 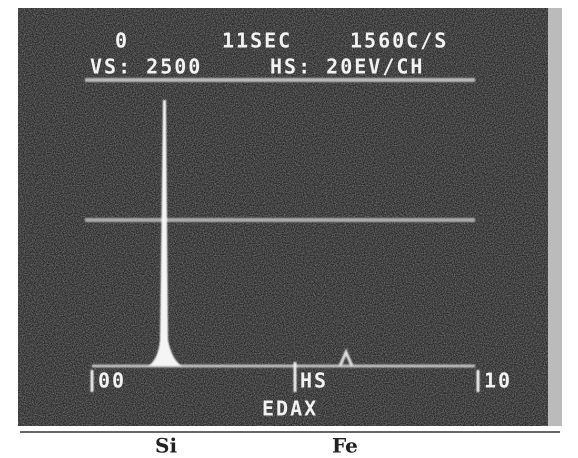 What do you see at coordinates (166, 446) in the screenshot?
I see `caption-si: Si` at bounding box center [166, 446].